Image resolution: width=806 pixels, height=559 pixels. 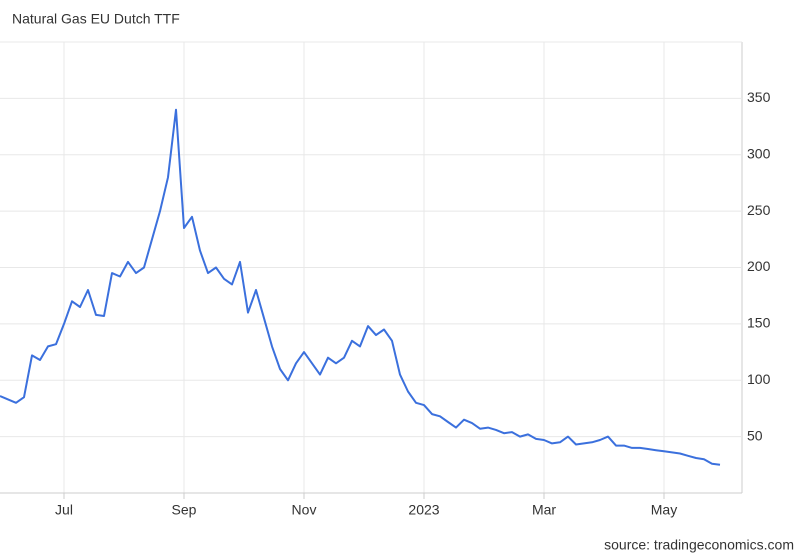 What do you see at coordinates (759, 210) in the screenshot?
I see `y-tick-label: 250` at bounding box center [759, 210].